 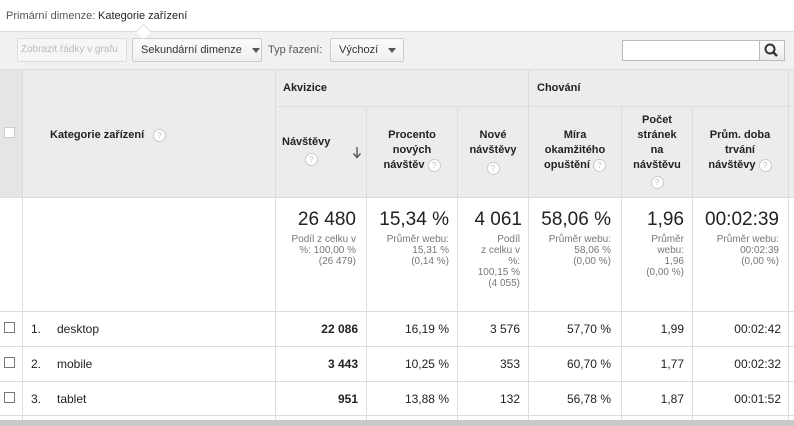 I want to click on cell-avg-duration: 00:01:52, so click(x=757, y=399).